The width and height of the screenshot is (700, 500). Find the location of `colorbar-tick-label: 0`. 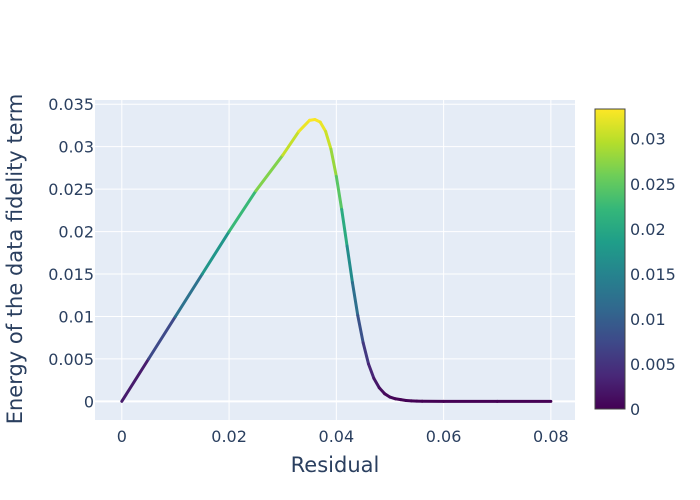

colorbar-tick-label: 0 is located at coordinates (635, 409).